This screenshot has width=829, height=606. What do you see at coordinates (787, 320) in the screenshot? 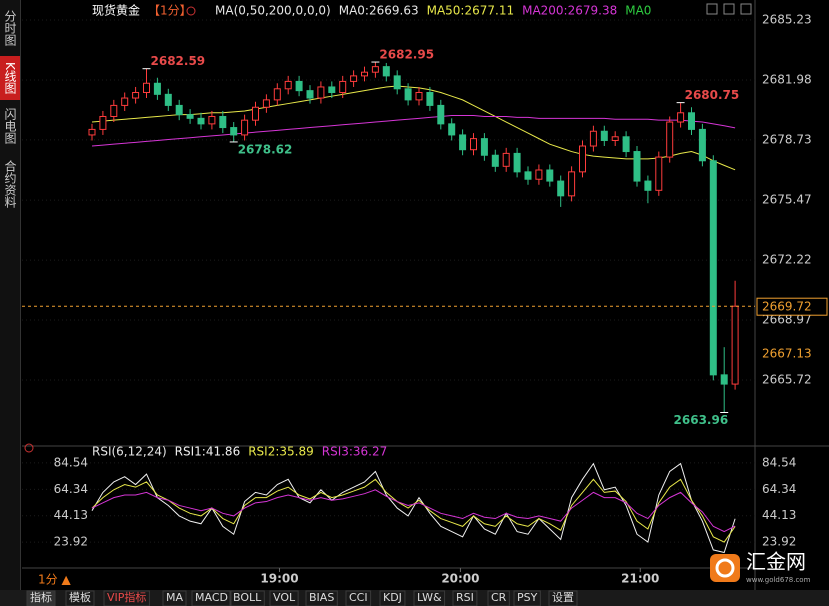
I see `y-tick-label: 2668.97` at bounding box center [787, 320].